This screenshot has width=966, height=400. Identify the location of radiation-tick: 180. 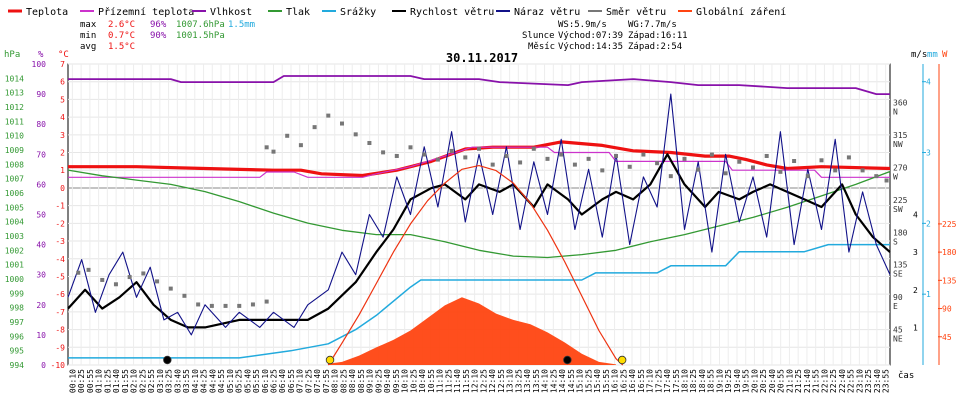
(949, 252).